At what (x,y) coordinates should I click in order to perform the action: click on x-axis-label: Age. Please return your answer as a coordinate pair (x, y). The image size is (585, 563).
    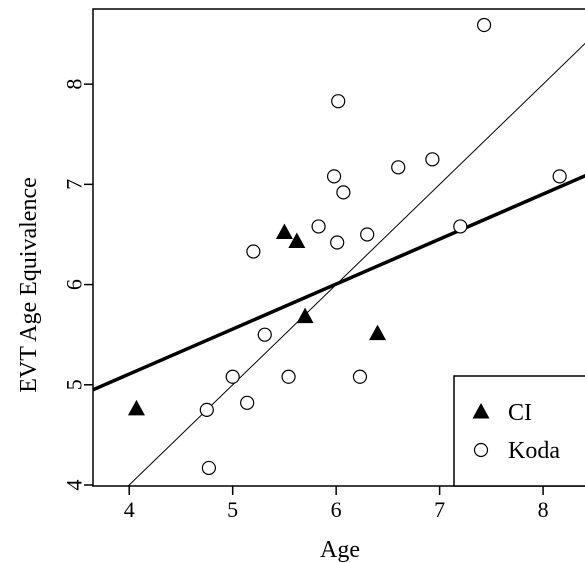
    Looking at the image, I should click on (340, 550).